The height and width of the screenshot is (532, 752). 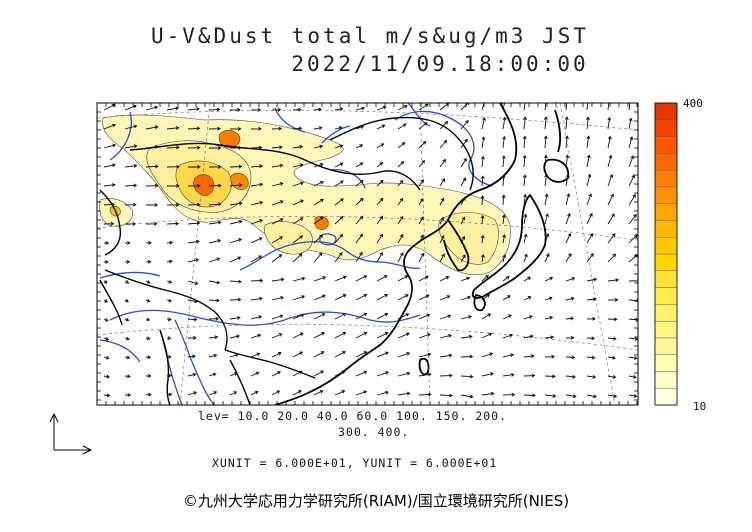 What do you see at coordinates (328, 239) in the screenshot?
I see `lake-qinghai` at bounding box center [328, 239].